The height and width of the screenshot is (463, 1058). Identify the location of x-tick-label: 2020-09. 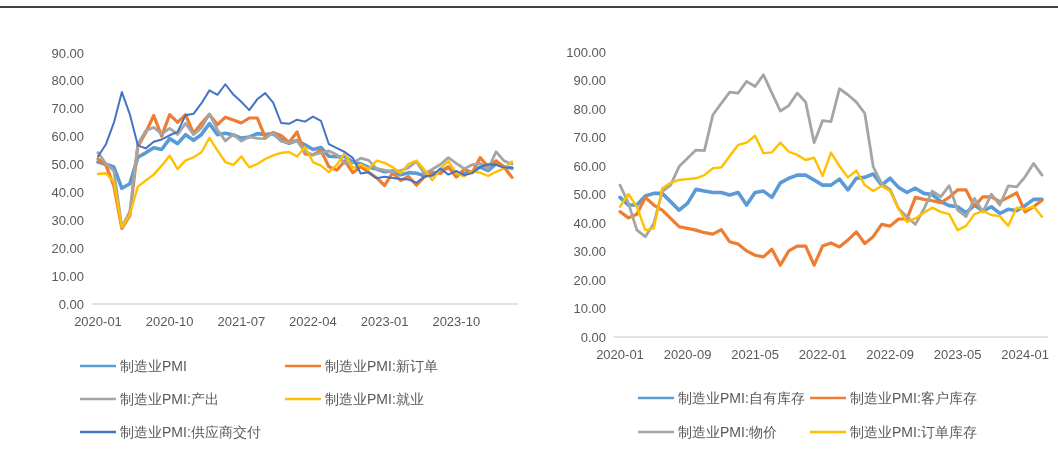
(687, 354).